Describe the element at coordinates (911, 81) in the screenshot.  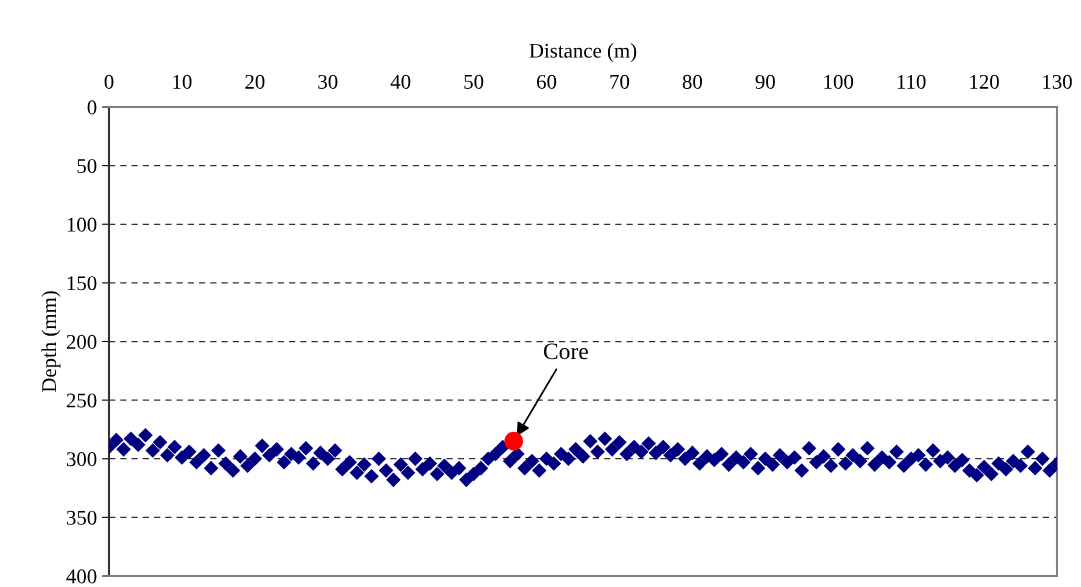
I see `x-tick-label: 110` at that location.